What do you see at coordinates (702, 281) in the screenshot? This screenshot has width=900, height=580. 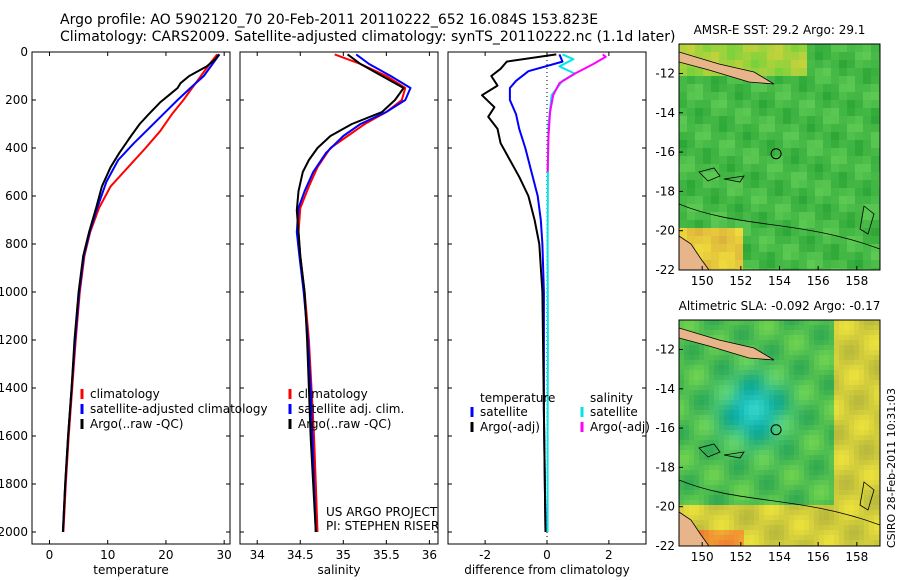 I see `amsre-sst-xtick-label: 150` at bounding box center [702, 281].